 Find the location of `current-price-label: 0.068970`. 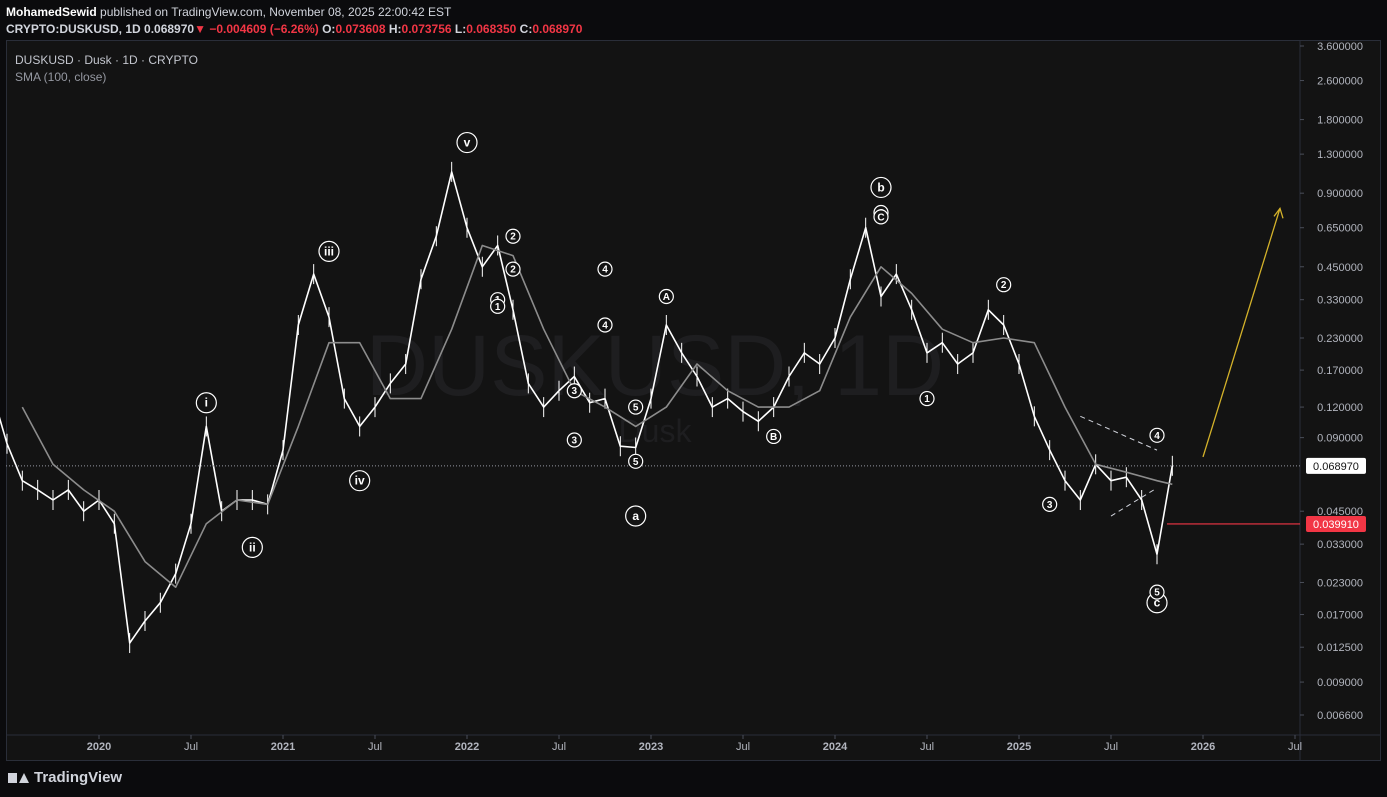

current-price-label: 0.068970 is located at coordinates (1336, 467).